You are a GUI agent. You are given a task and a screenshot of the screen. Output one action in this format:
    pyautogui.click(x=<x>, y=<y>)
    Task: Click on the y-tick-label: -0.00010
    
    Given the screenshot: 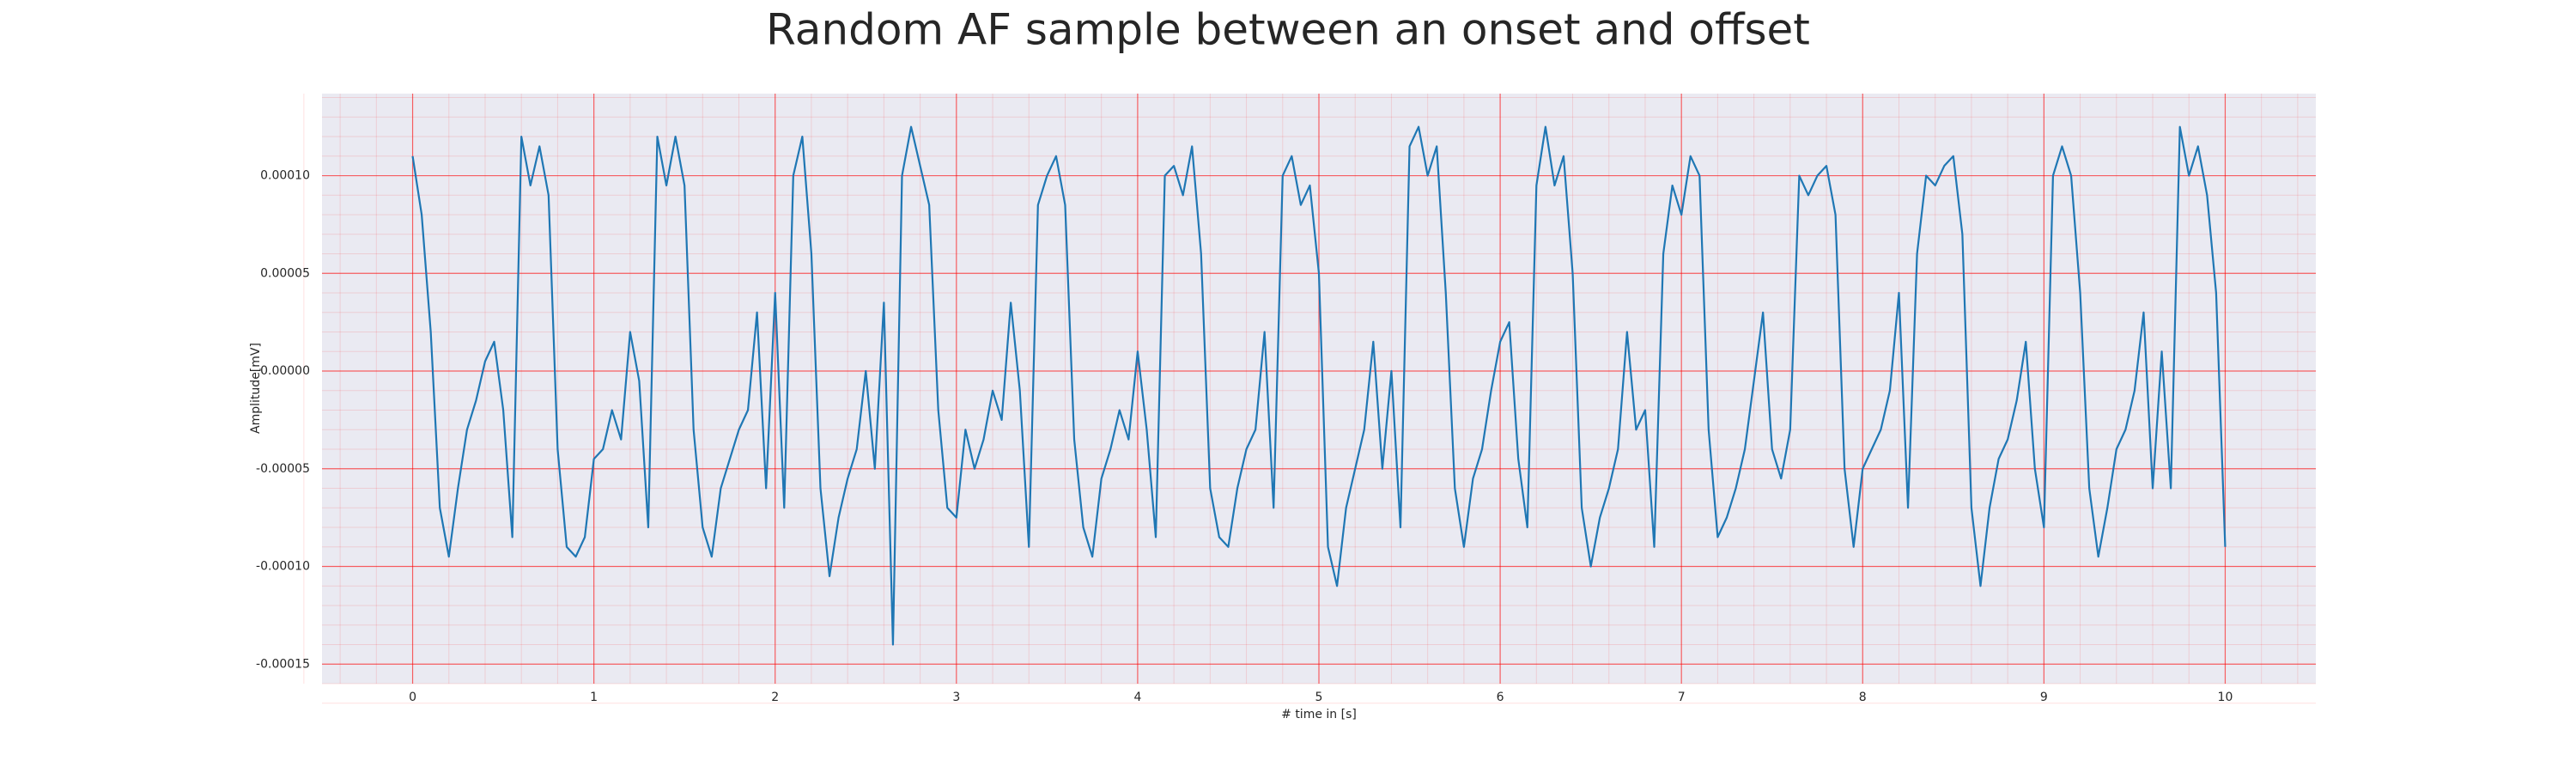 What is the action you would take?
    pyautogui.click(x=283, y=567)
    